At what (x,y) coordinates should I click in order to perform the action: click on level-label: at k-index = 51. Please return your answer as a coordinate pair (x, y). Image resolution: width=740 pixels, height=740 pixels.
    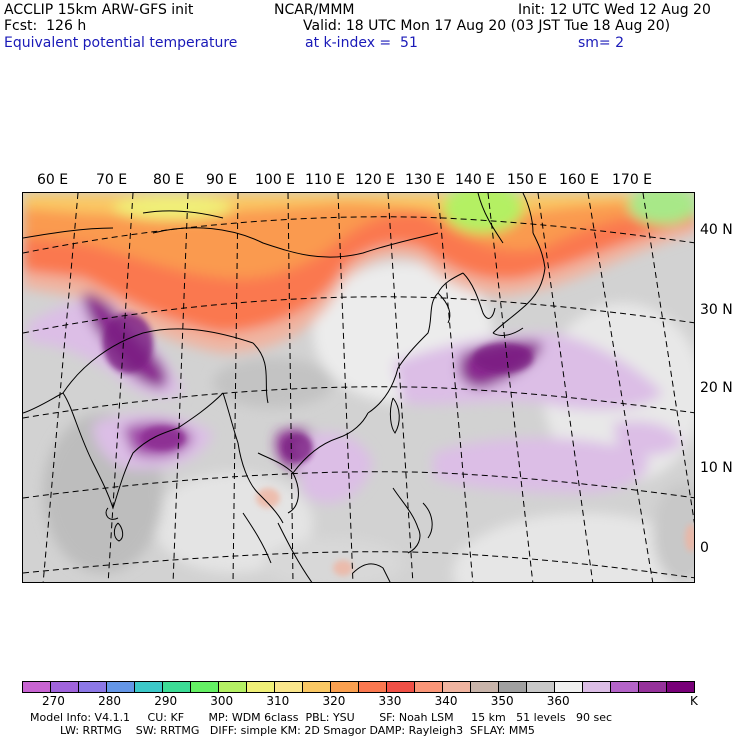
    Looking at the image, I should click on (361, 43).